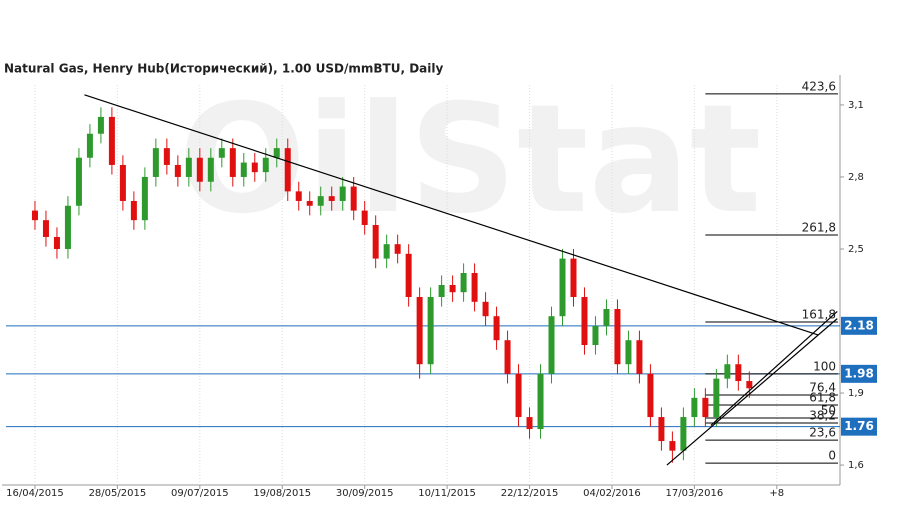 The width and height of the screenshot is (909, 509). I want to click on fib-label: 76,4, so click(822, 387).